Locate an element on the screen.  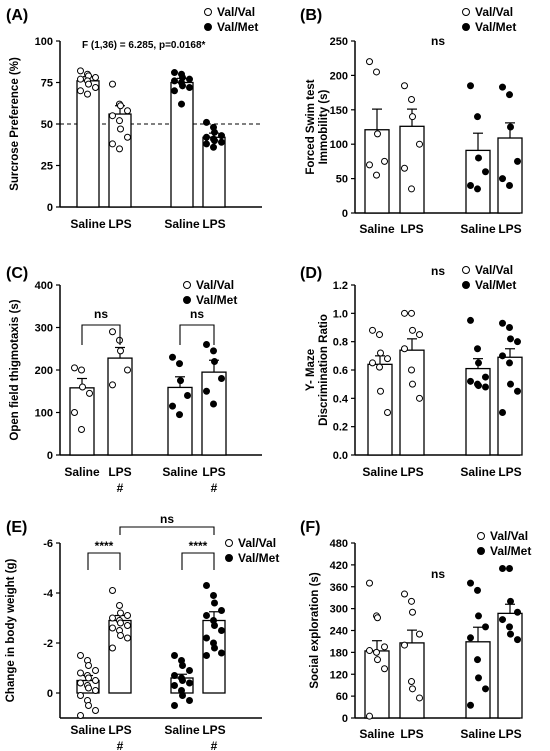
y-tick-label: 1.2 is located at coordinates (340, 286).